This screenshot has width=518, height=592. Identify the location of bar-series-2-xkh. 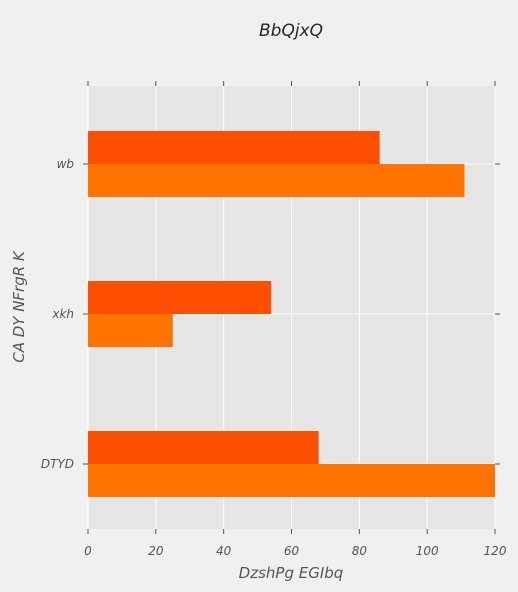
(130, 330).